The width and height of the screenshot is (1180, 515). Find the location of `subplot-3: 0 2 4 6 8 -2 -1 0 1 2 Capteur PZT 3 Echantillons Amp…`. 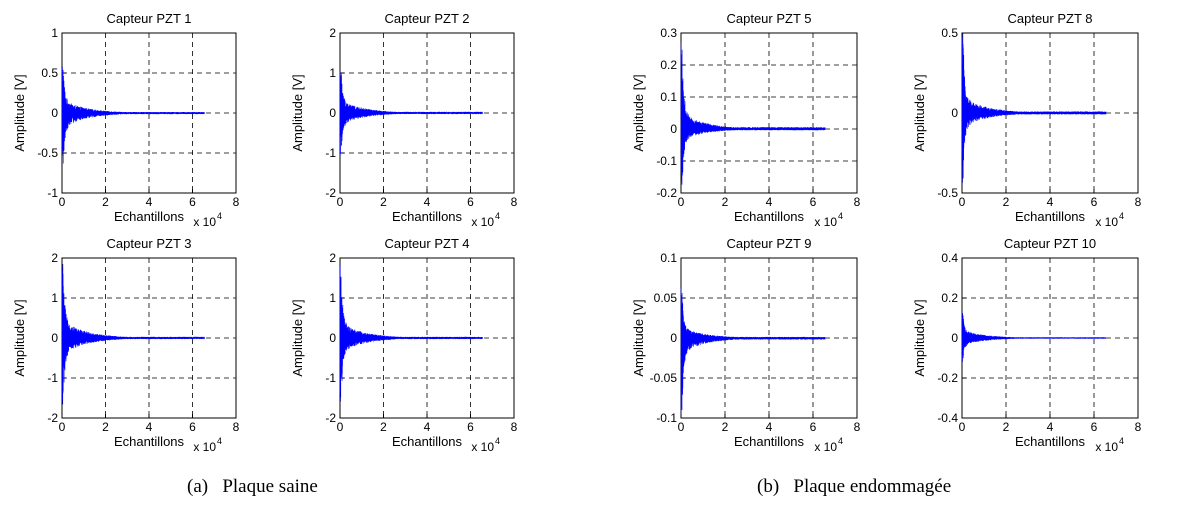

subplot-3: 0 2 4 6 8 -2 -1 0 1 2 Capteur PZT 3 Echantillons Amp… is located at coordinates (126, 345).